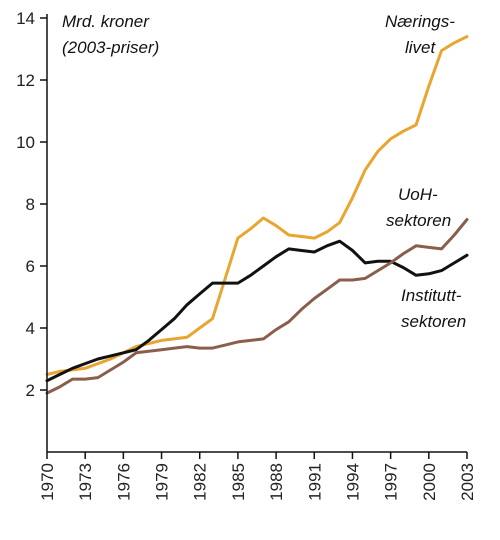  What do you see at coordinates (25, 80) in the screenshot?
I see `y-tick-label: 12` at bounding box center [25, 80].